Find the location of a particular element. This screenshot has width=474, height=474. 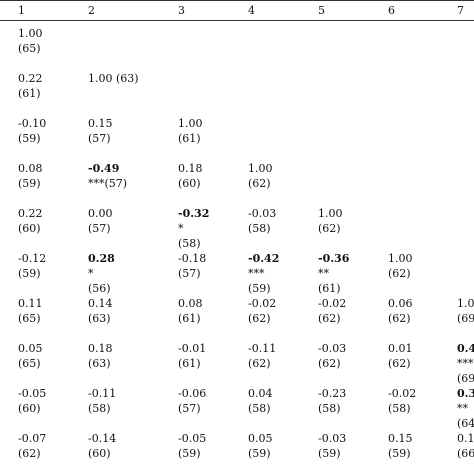

column-header-7: 7 is located at coordinates (460, 10).